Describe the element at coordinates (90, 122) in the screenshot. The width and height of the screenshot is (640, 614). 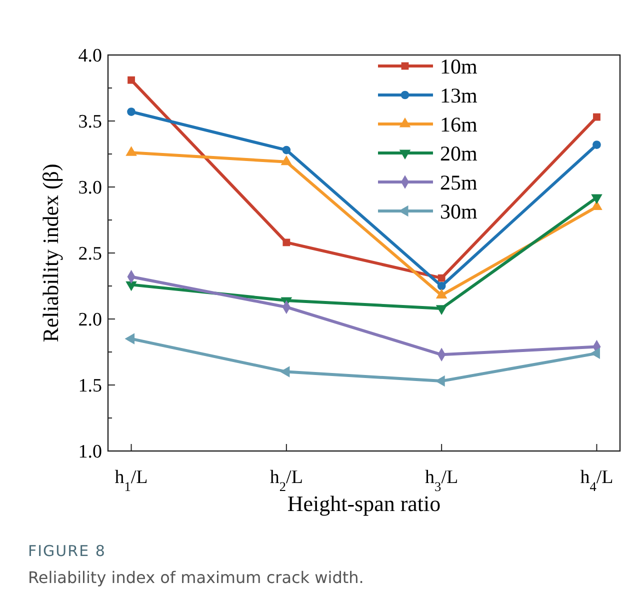
I see `y-tick-label: 3.5` at that location.